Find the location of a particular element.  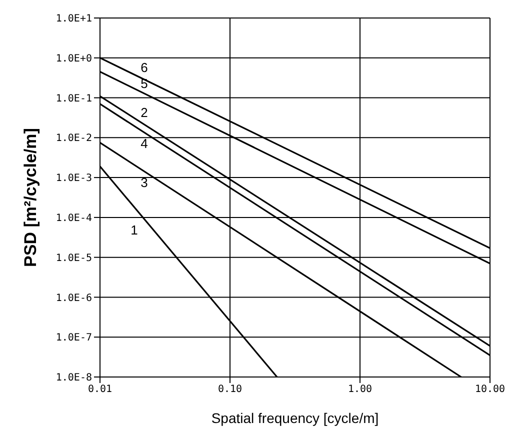

x-tick-label: 0.10 is located at coordinates (230, 390).